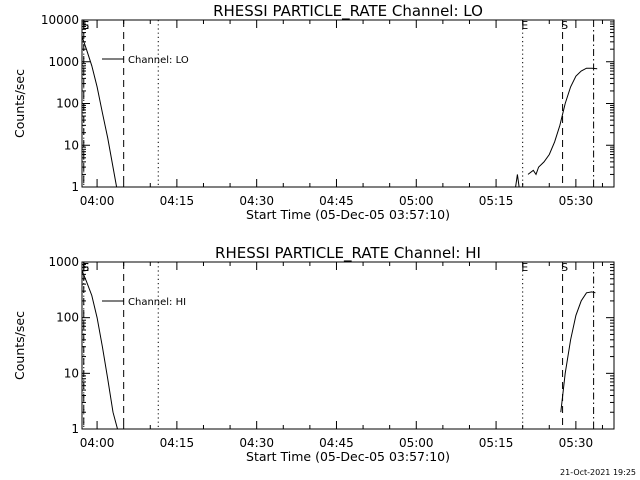  What do you see at coordinates (60, 20) in the screenshot?
I see `y-tick-label: 10000` at bounding box center [60, 20].